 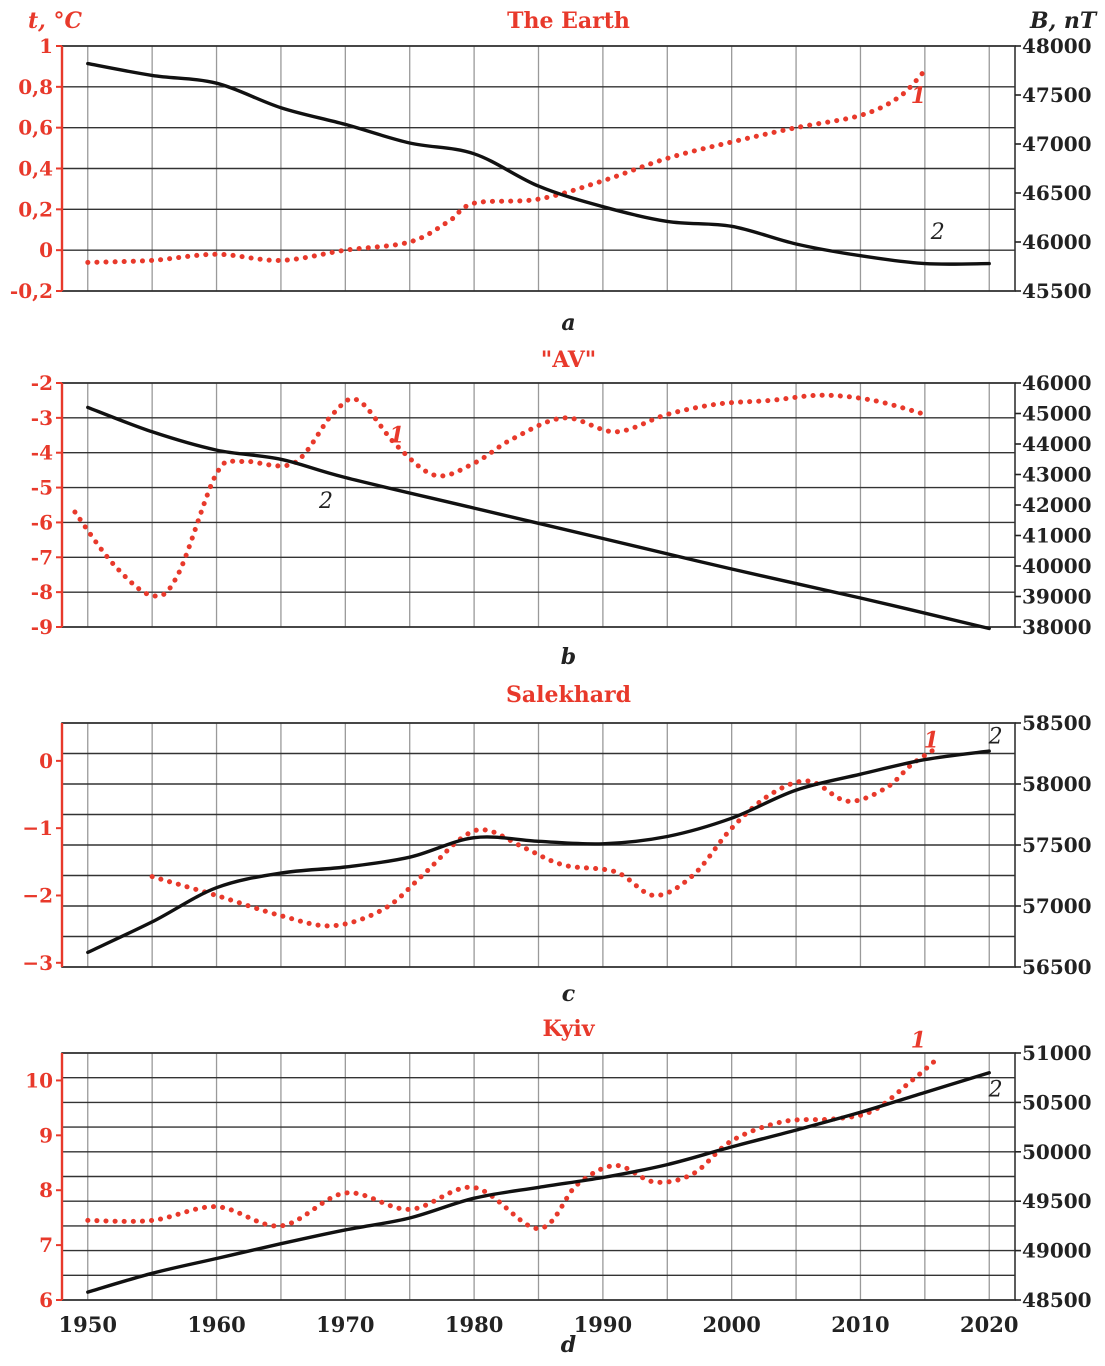 I want to click on panel-caption: d, so click(x=568, y=1345).